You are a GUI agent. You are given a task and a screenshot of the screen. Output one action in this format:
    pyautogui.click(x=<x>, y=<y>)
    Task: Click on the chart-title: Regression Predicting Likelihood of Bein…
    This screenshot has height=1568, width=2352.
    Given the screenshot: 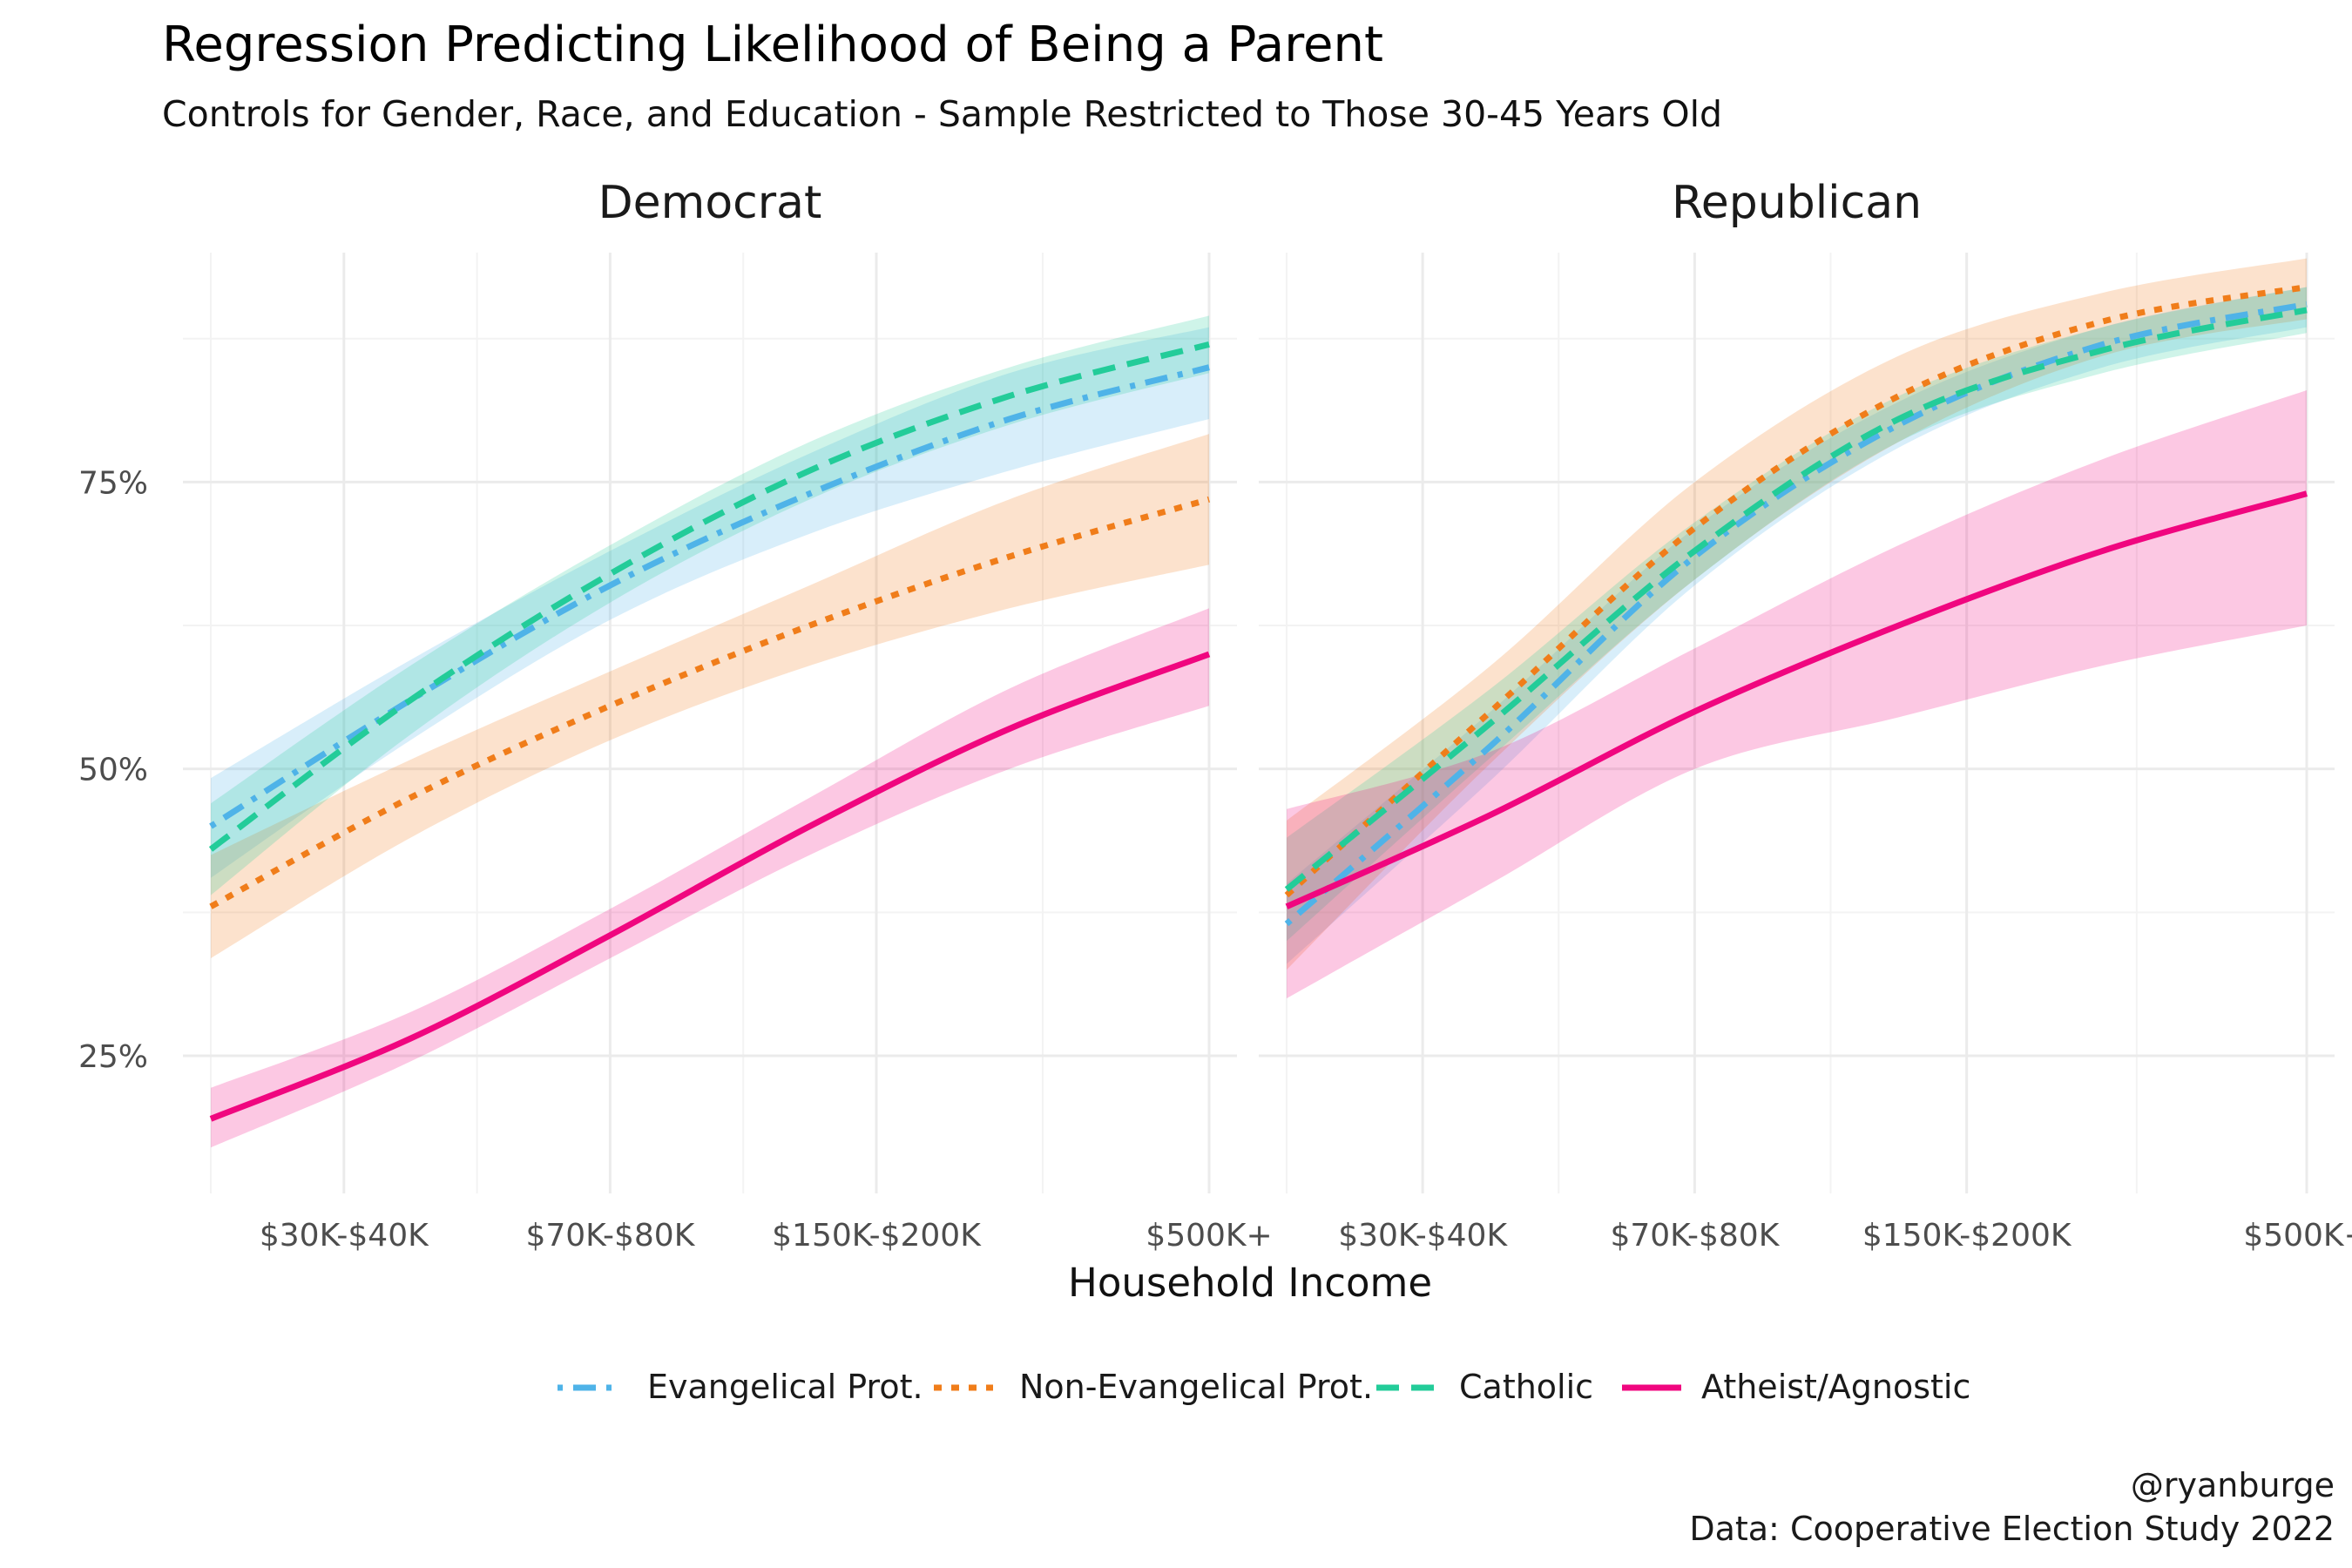 What is the action you would take?
    pyautogui.click(x=772, y=45)
    